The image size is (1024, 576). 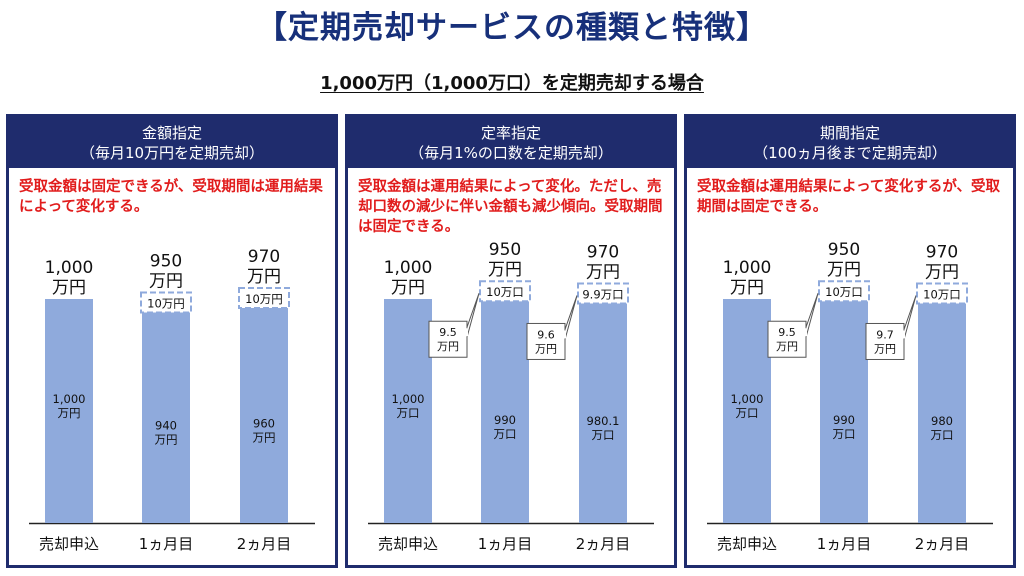 I want to click on panel-subtitle: （毎月10万円を定期売却）, so click(x=172, y=153).